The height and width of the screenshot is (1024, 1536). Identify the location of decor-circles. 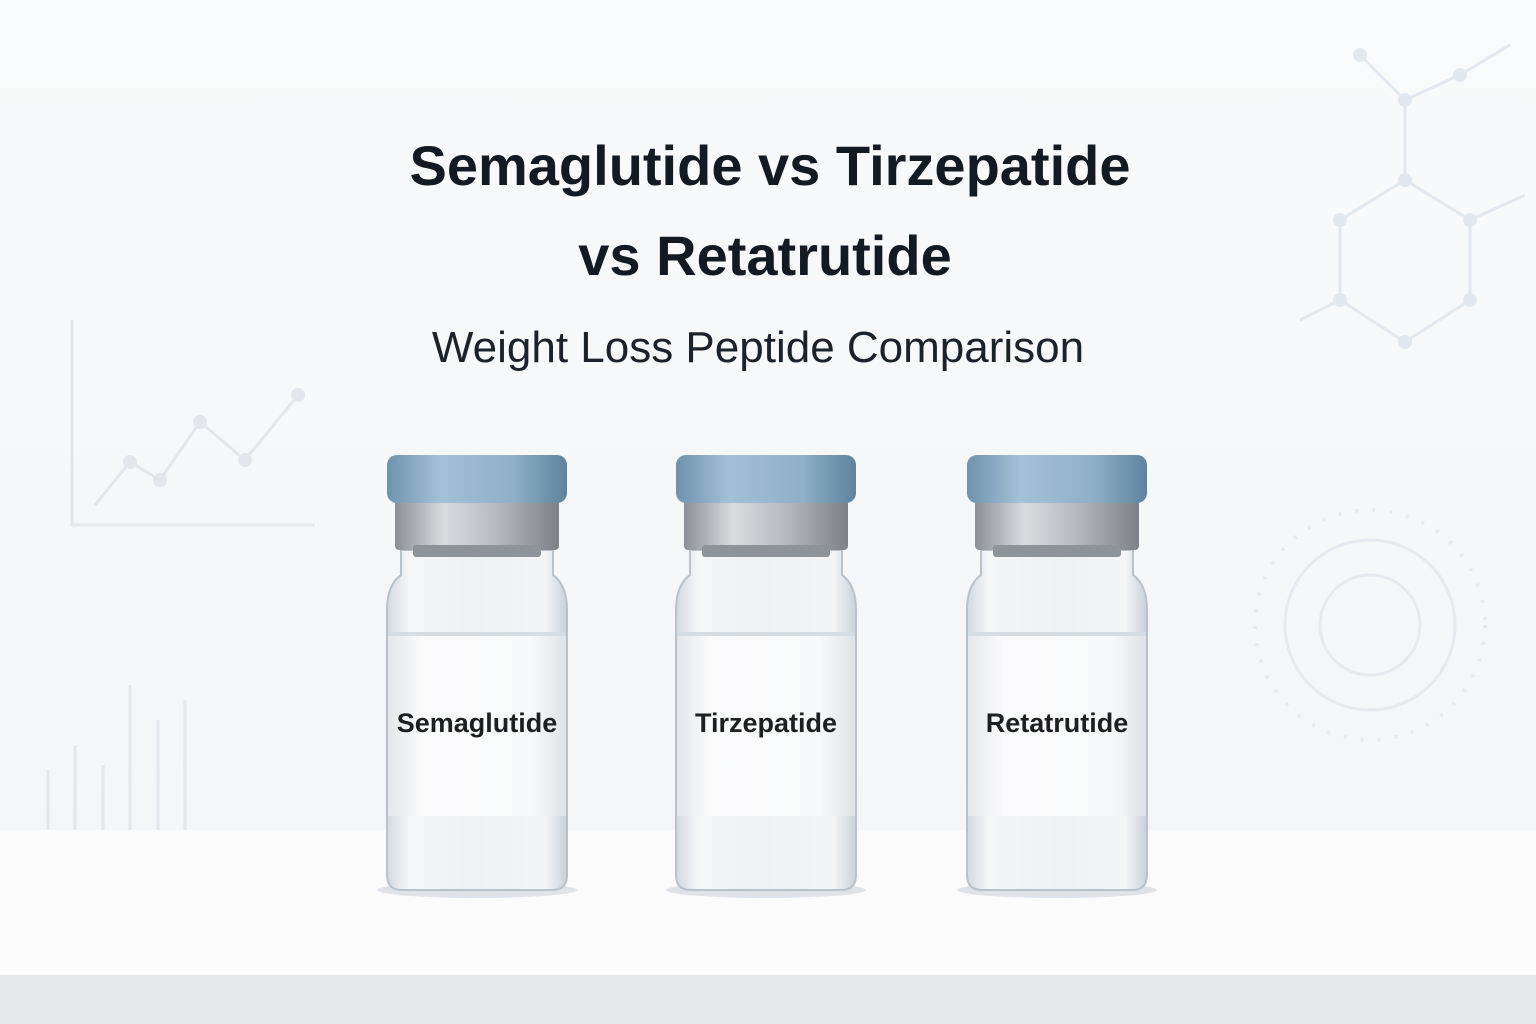
(1370, 625).